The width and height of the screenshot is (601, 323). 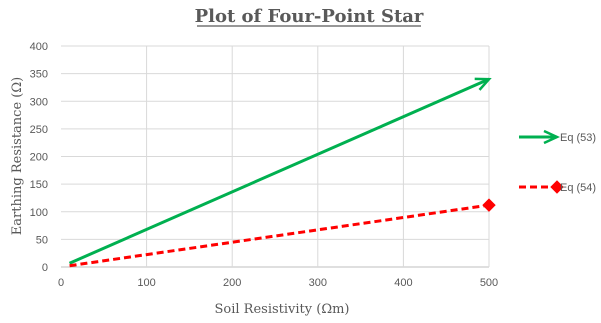 What do you see at coordinates (278, 283) in the screenshot?
I see `x-axis-ticks: 0 100 200 300 400 500` at bounding box center [278, 283].